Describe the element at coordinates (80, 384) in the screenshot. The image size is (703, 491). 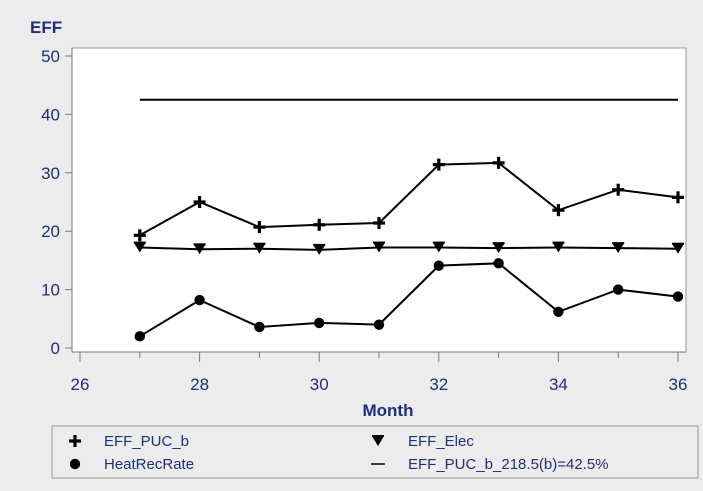
I see `x-tick-label: 26` at that location.